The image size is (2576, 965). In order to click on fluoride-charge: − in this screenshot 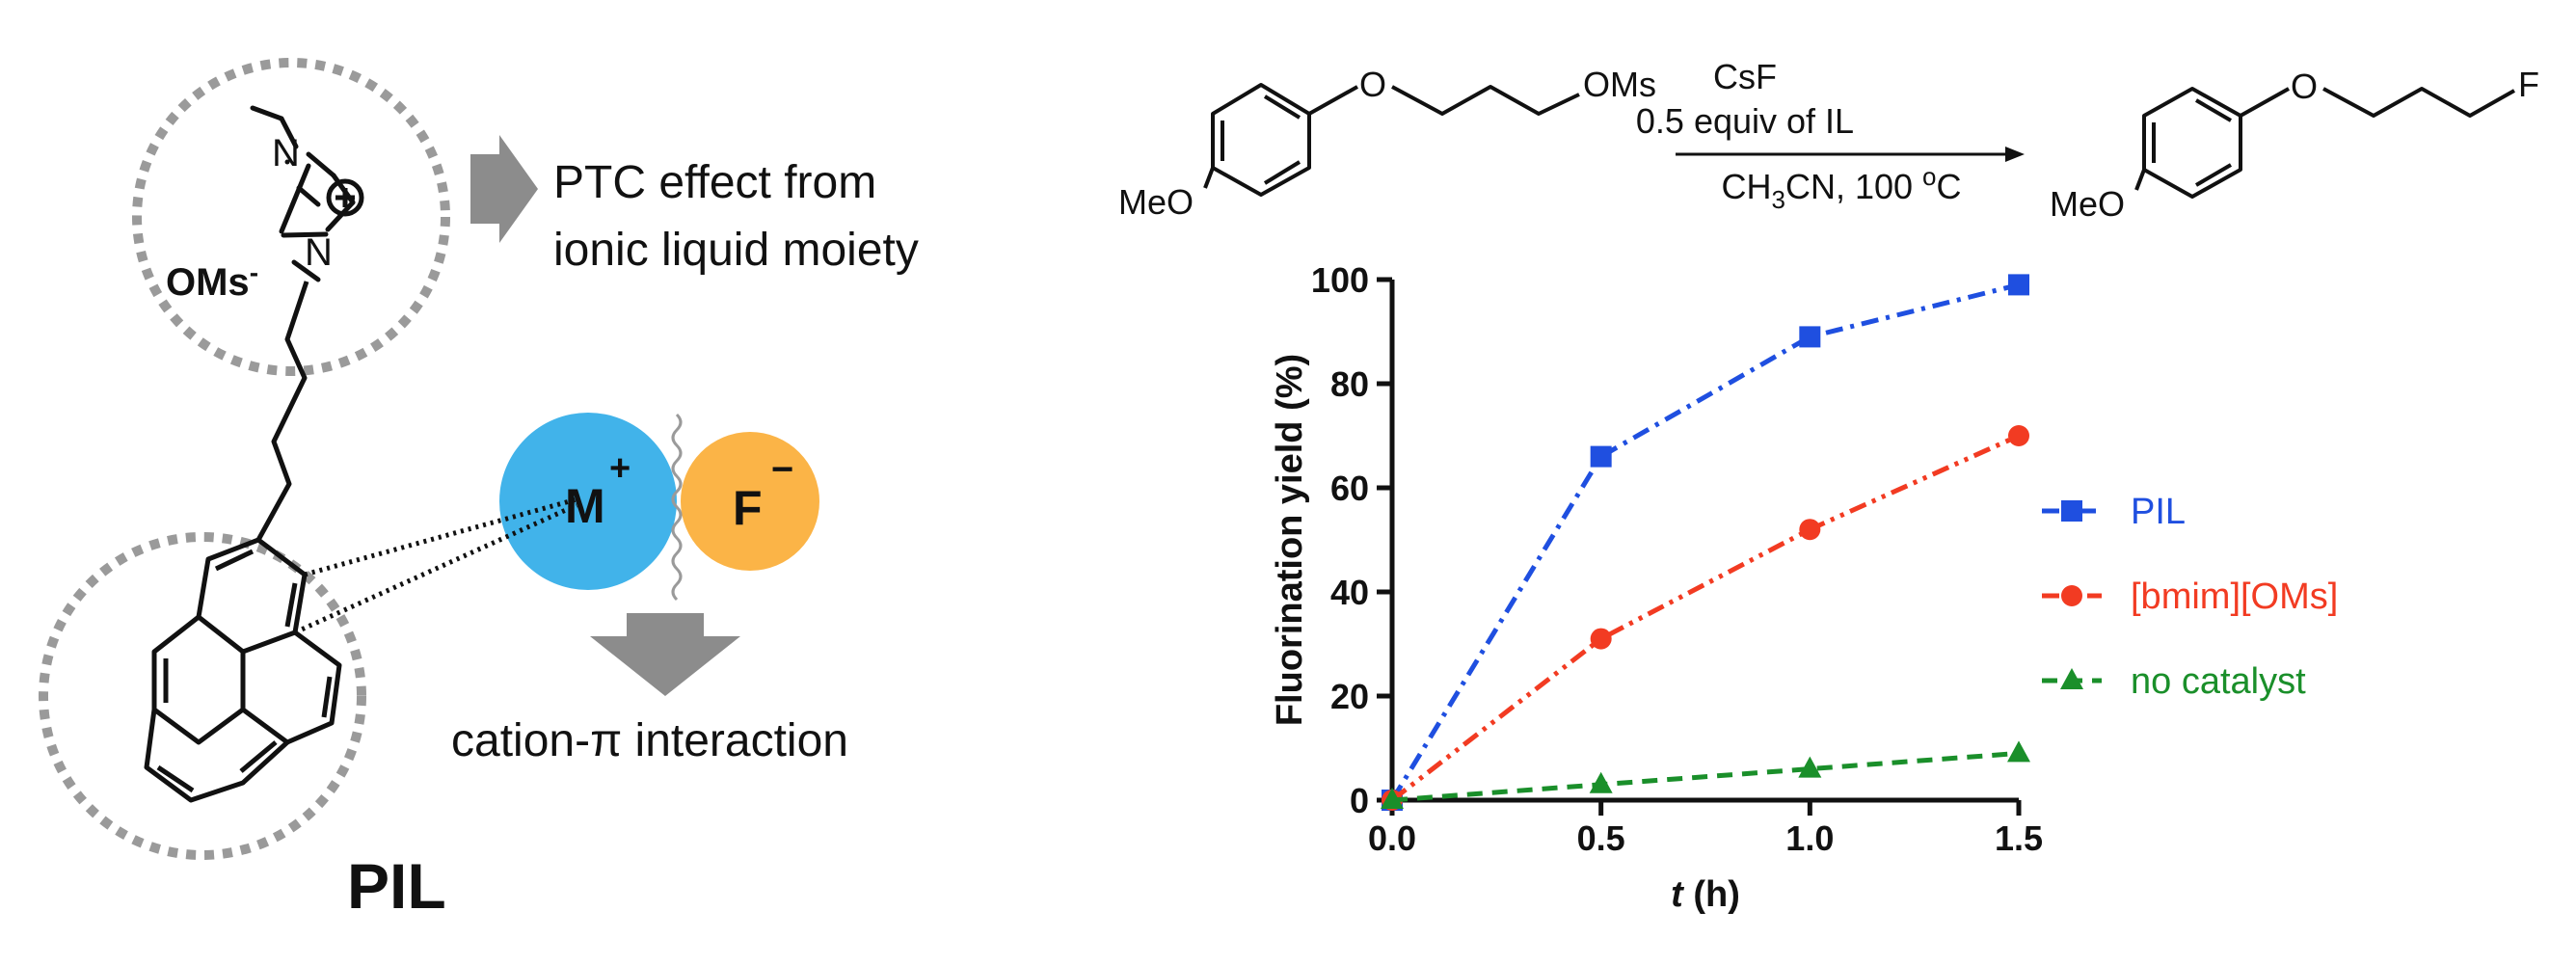, I will do `click(782, 469)`.